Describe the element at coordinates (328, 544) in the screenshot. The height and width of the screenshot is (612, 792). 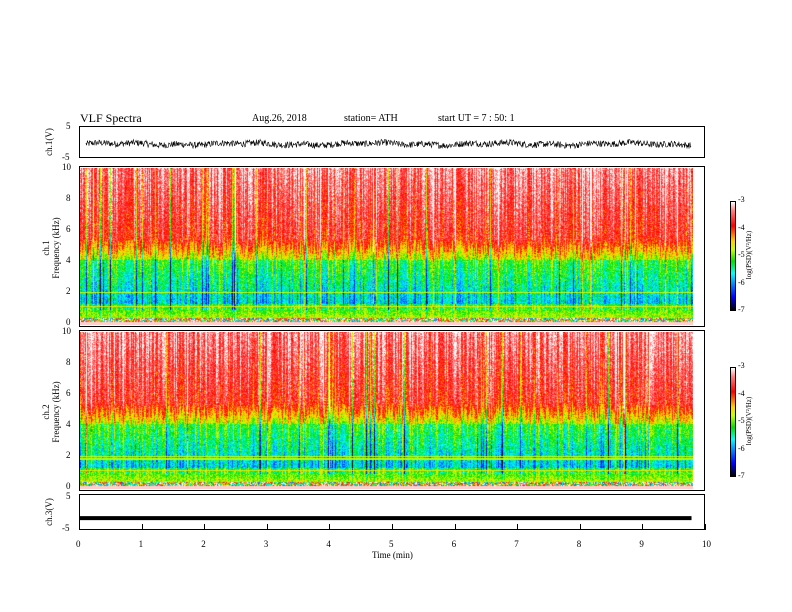
I see `time-tick-label: 4` at that location.